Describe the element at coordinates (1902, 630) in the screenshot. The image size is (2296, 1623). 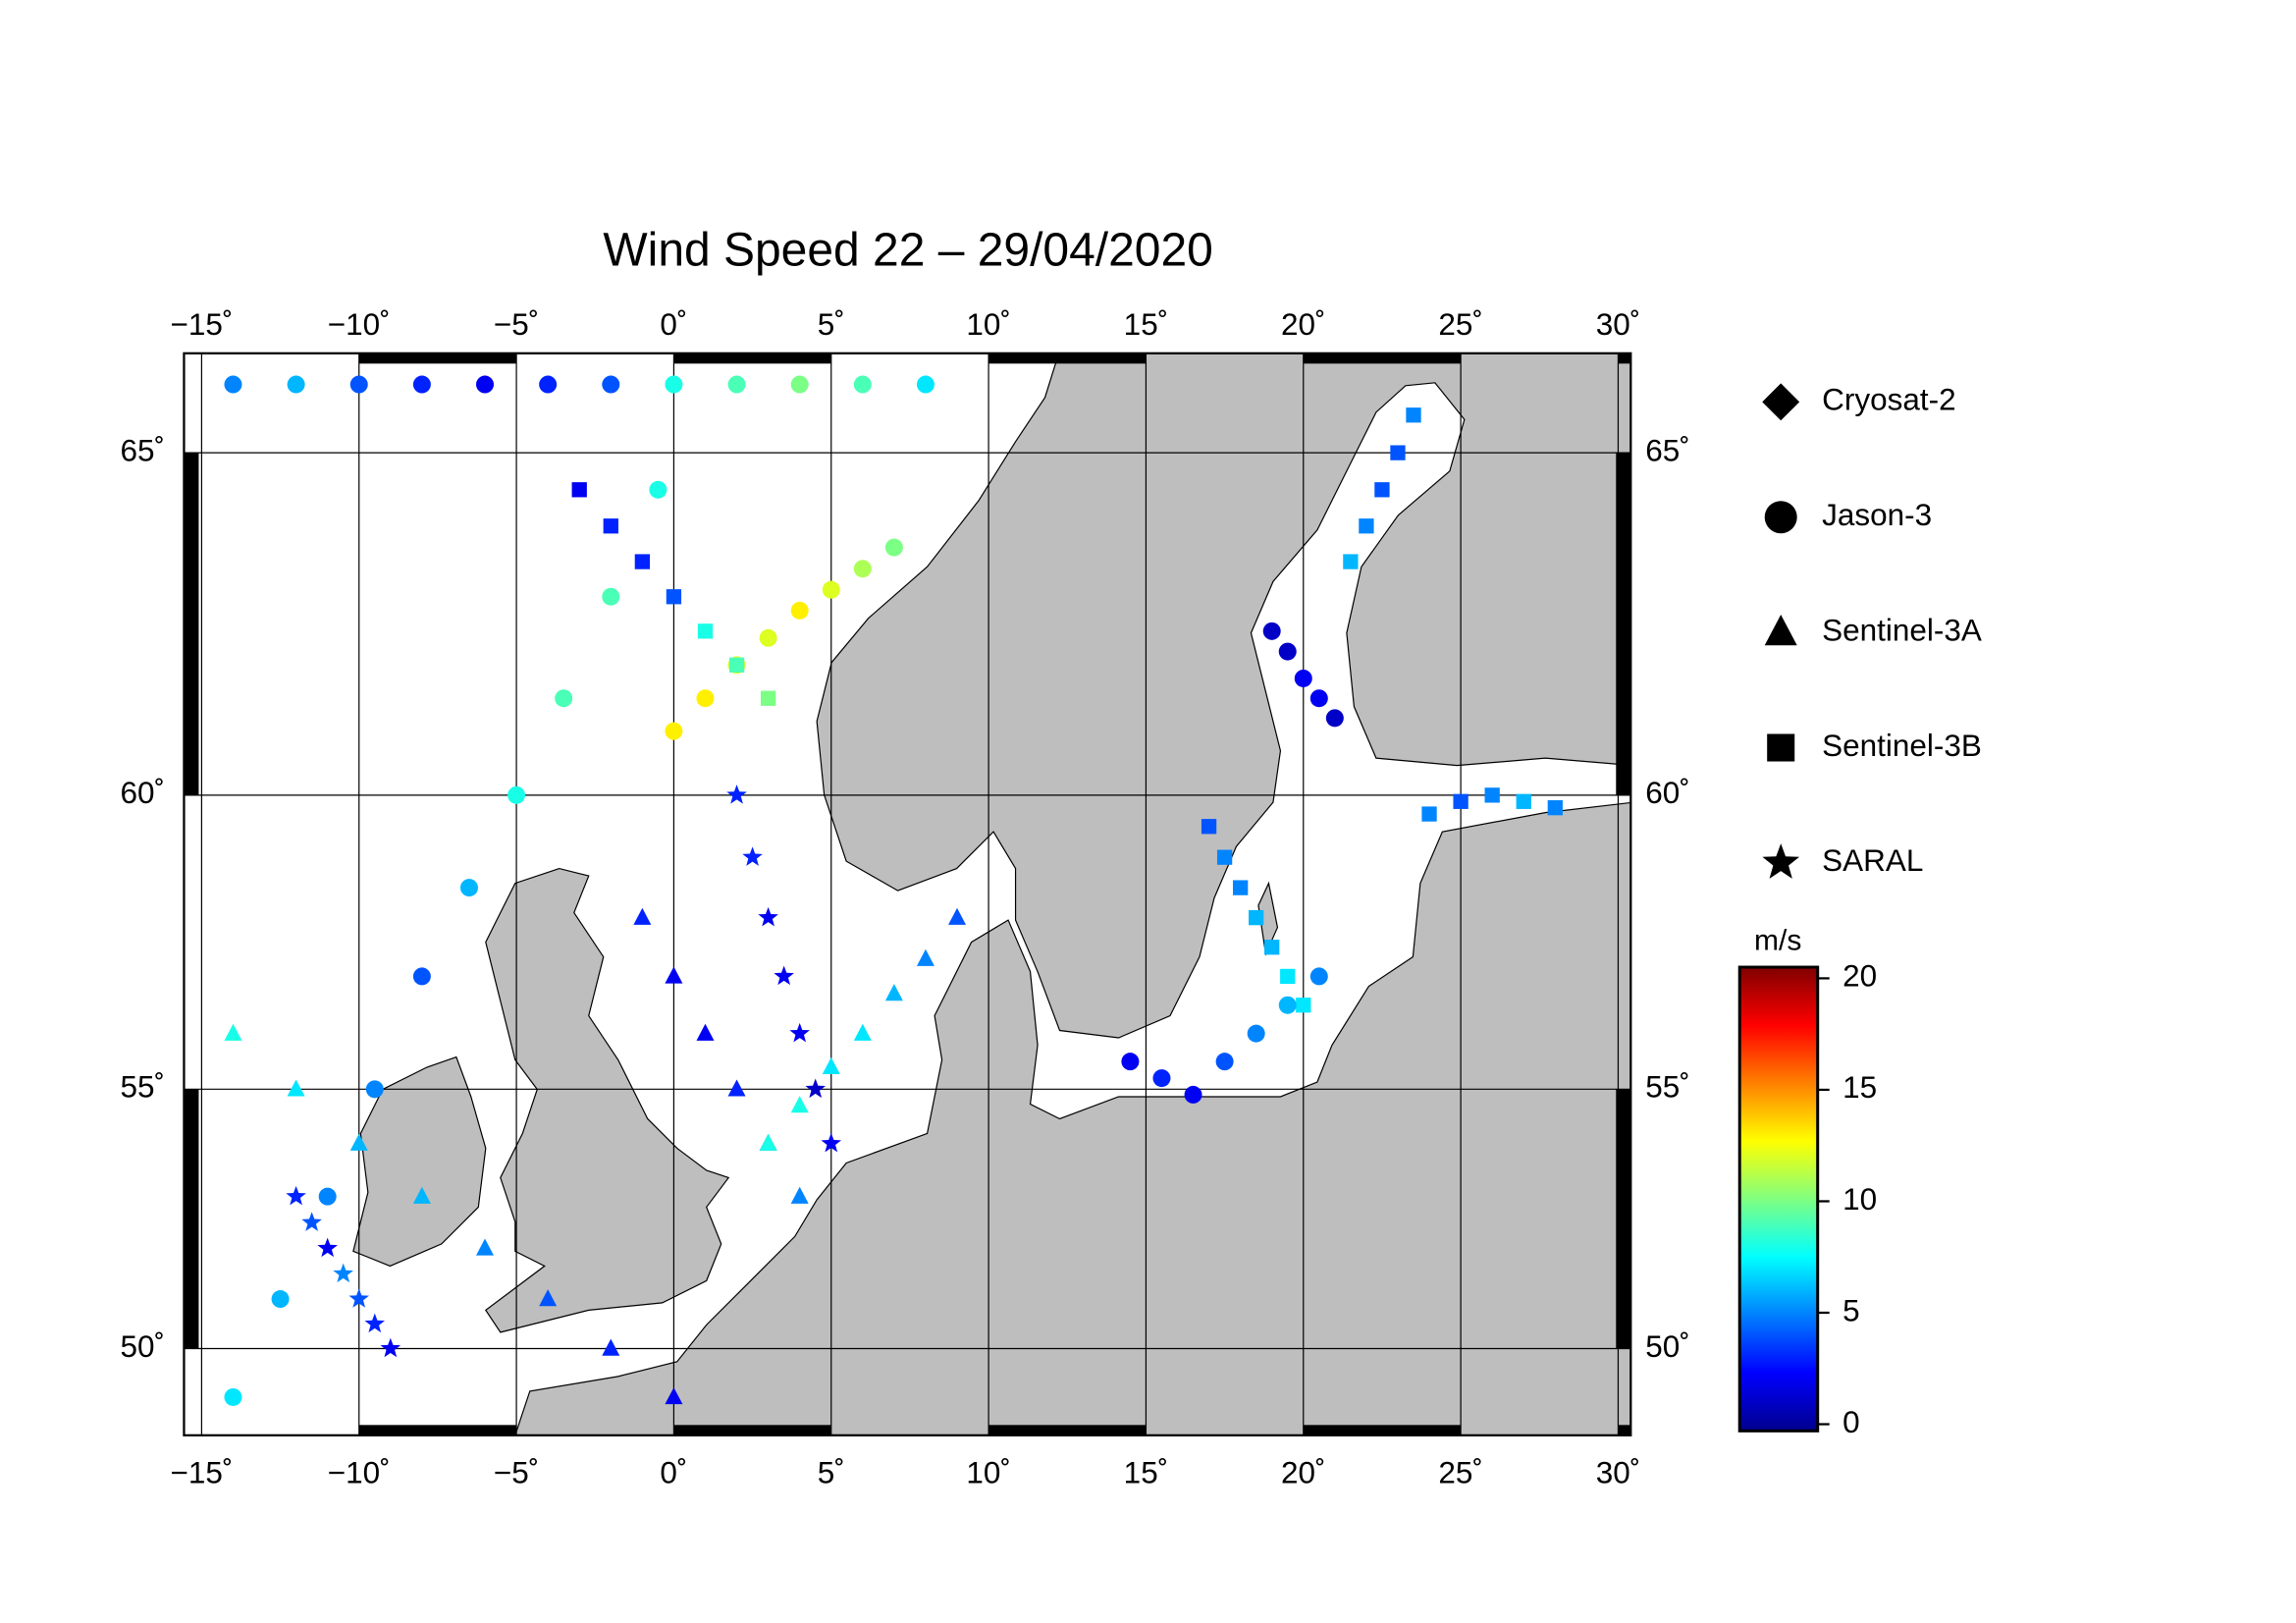
I see `legend-label: Sentinel-3A` at that location.